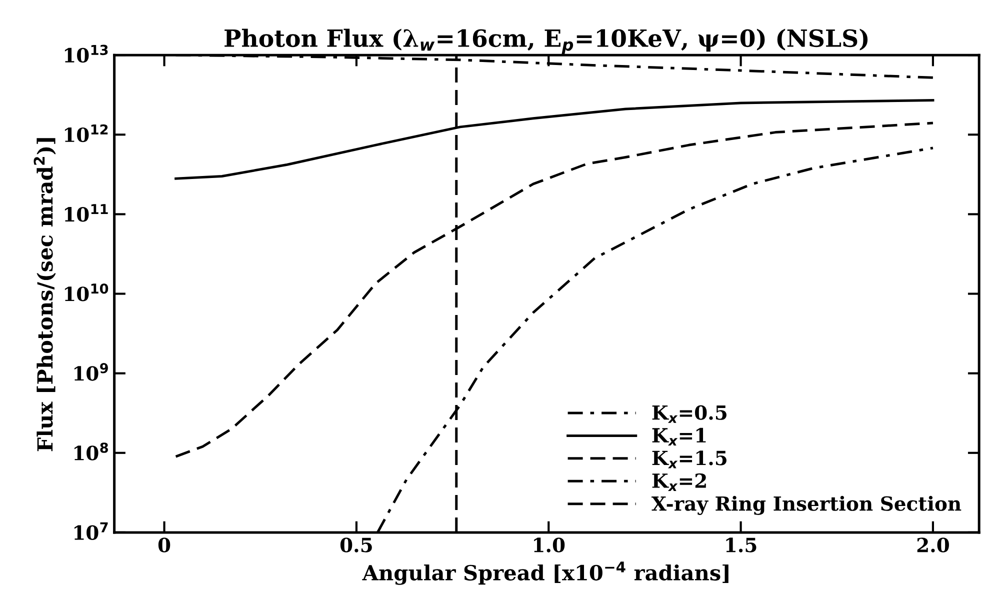  Describe the element at coordinates (86, 213) in the screenshot. I see `y-tick-label: 10$^{11}$` at that location.